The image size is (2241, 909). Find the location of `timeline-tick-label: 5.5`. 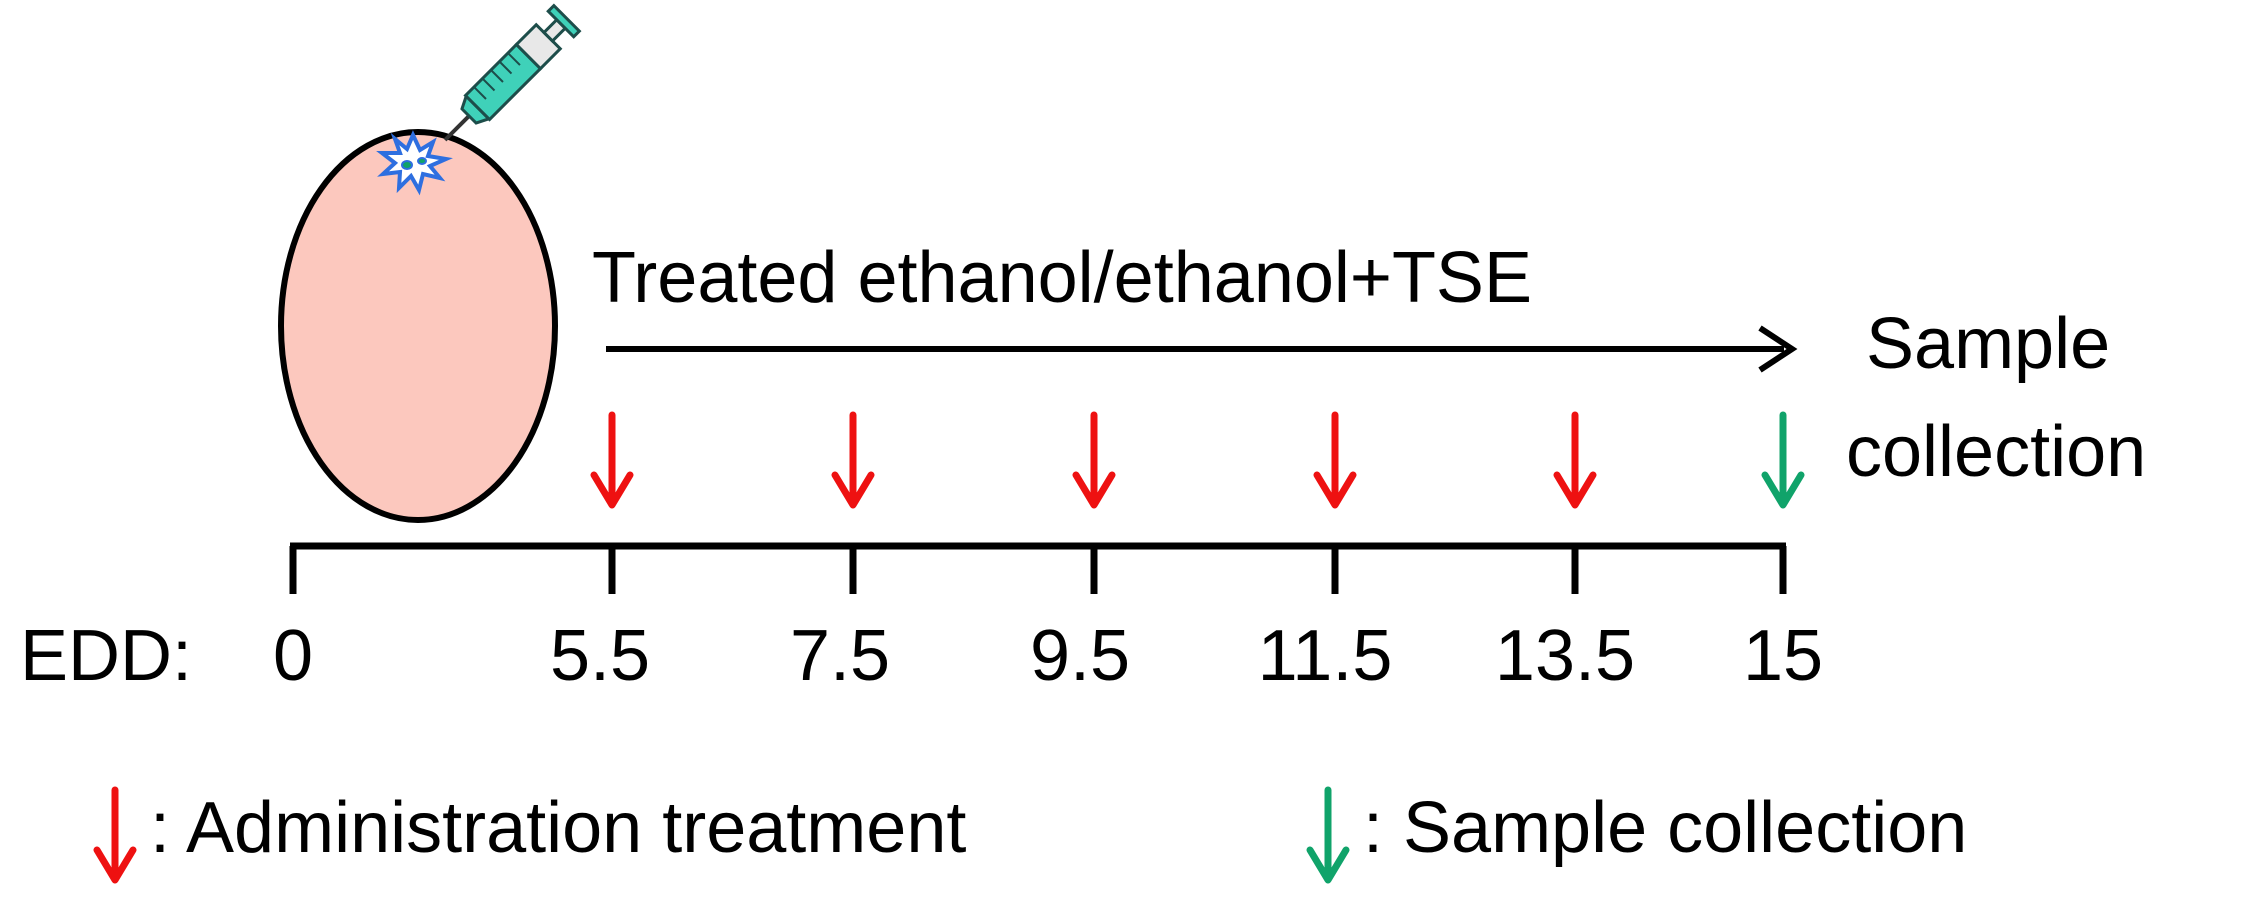

timeline-tick-label: 5.5 is located at coordinates (600, 656).